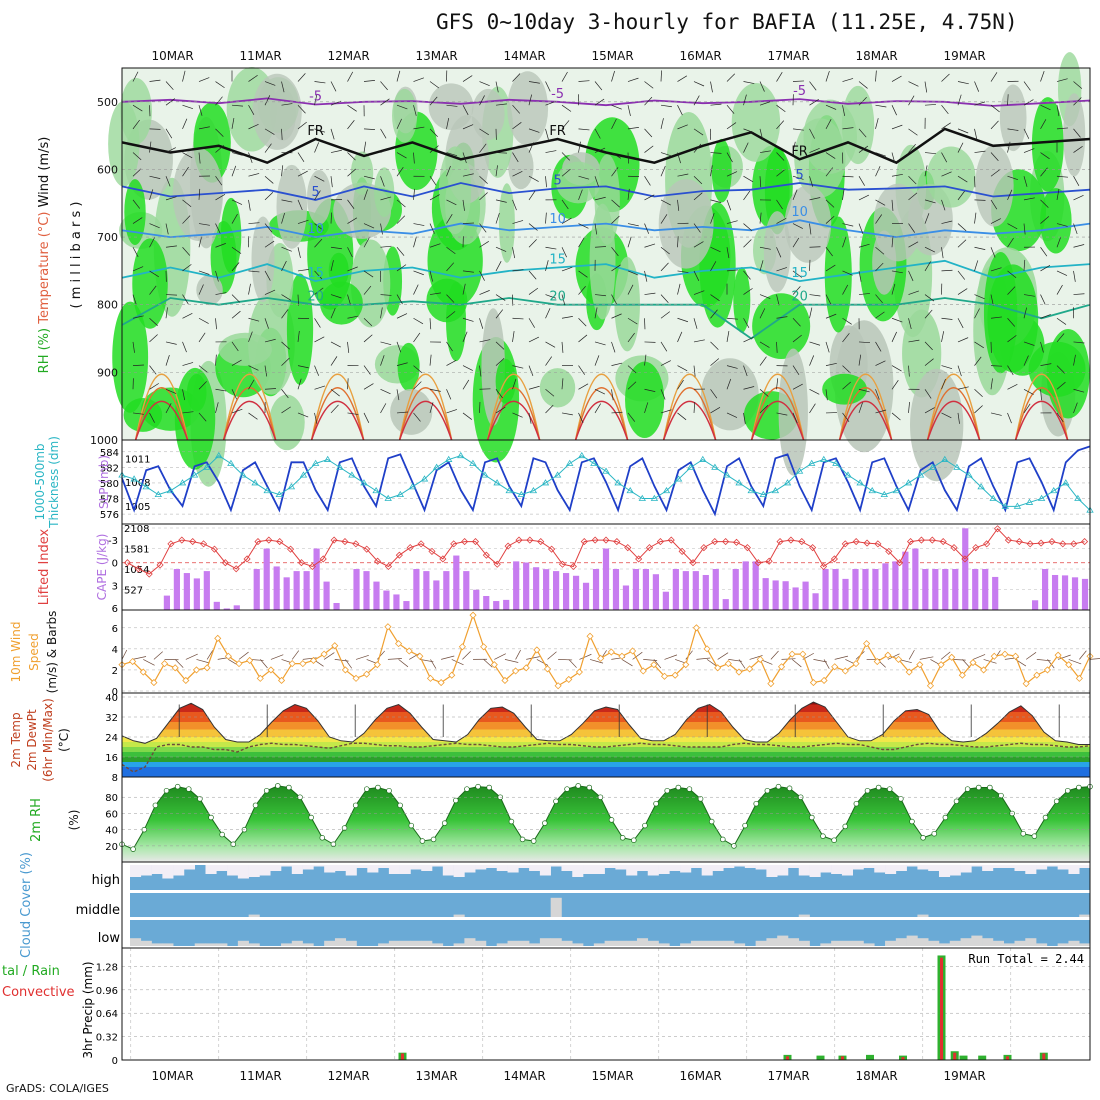 The image size is (1100, 1100). Describe the element at coordinates (98, 910) in the screenshot. I see `cloud-layer-label: middle` at that location.